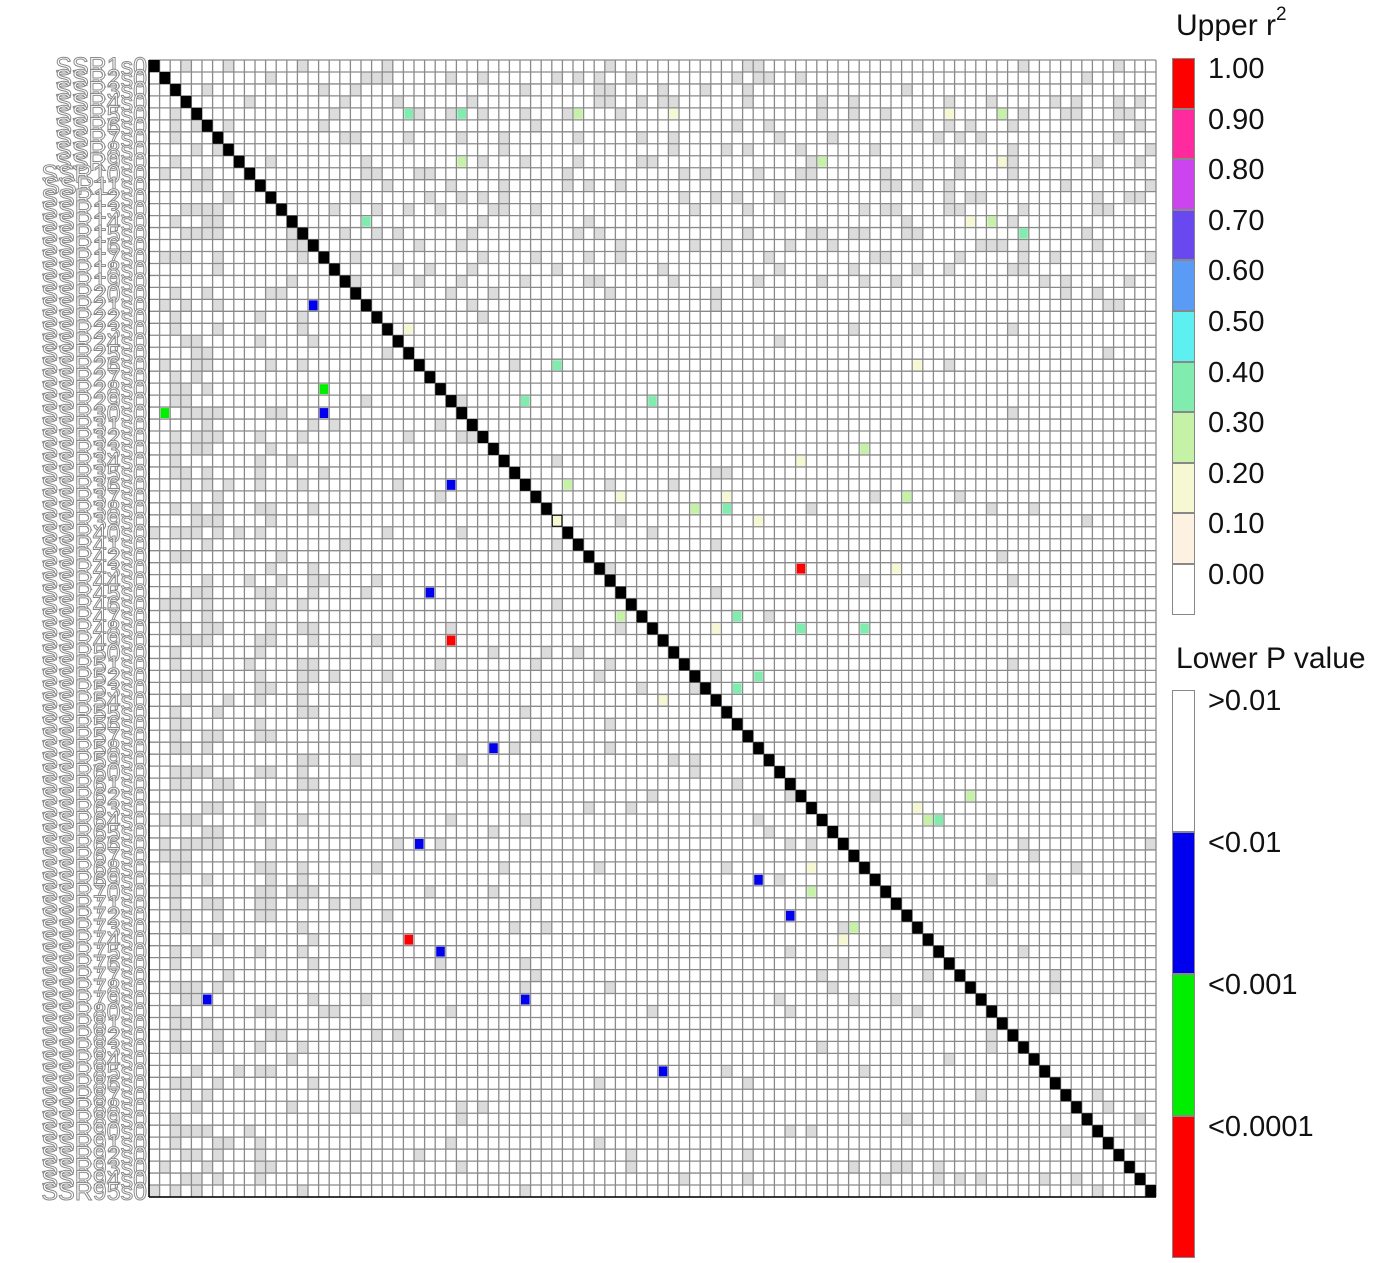  I want to click on upper-legend-title-sup: 2, so click(1281, 14).